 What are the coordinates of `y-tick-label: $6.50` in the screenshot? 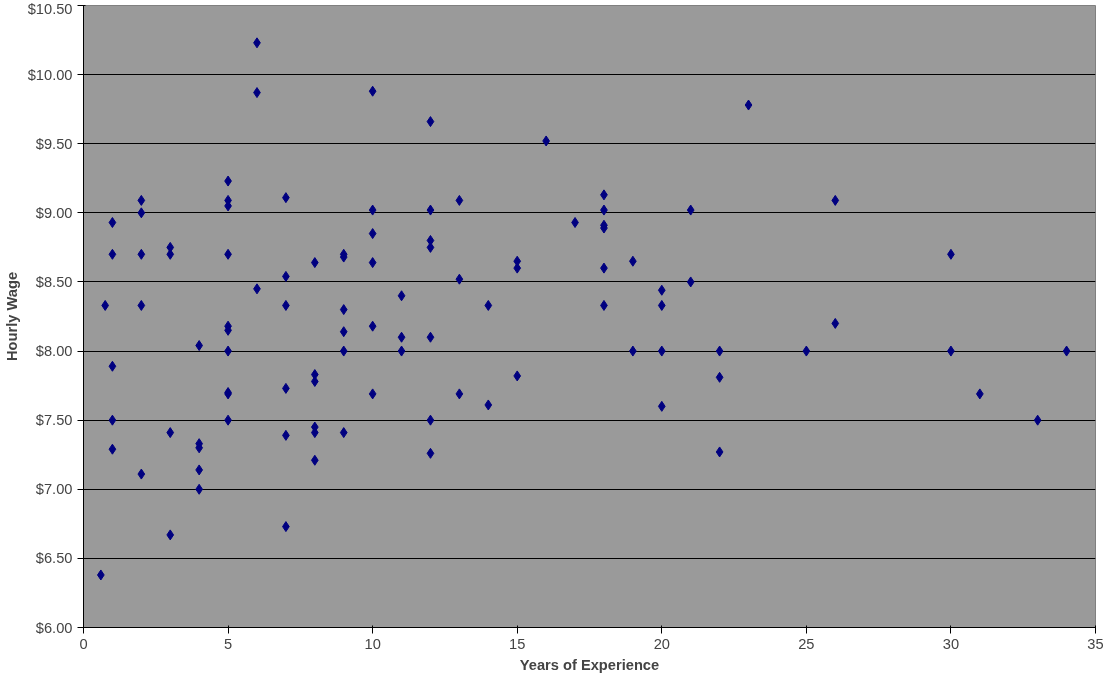 It's located at (54, 558).